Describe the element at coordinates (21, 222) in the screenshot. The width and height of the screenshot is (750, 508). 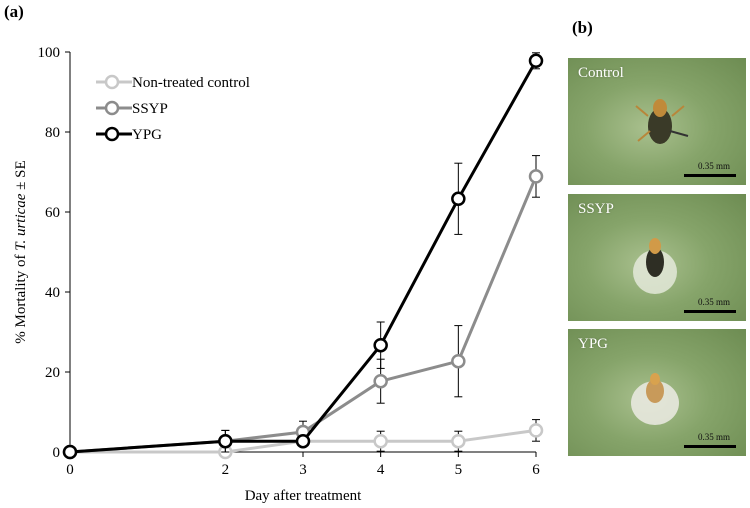
I see `y-axis-label-species: T. urticae` at that location.